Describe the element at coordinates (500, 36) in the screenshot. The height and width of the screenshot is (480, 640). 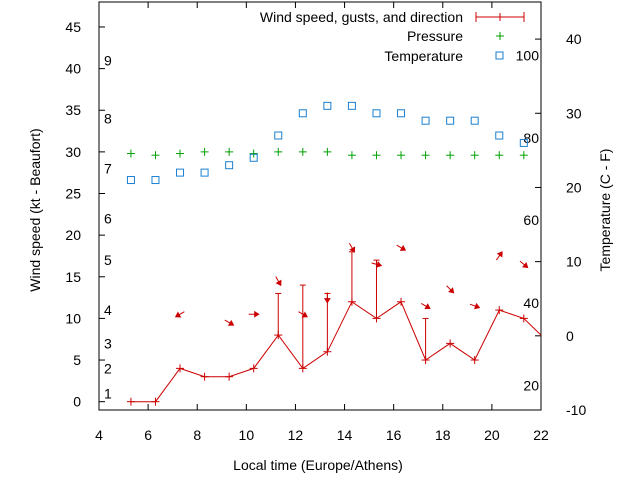
I see `legend-pressure-marker` at that location.